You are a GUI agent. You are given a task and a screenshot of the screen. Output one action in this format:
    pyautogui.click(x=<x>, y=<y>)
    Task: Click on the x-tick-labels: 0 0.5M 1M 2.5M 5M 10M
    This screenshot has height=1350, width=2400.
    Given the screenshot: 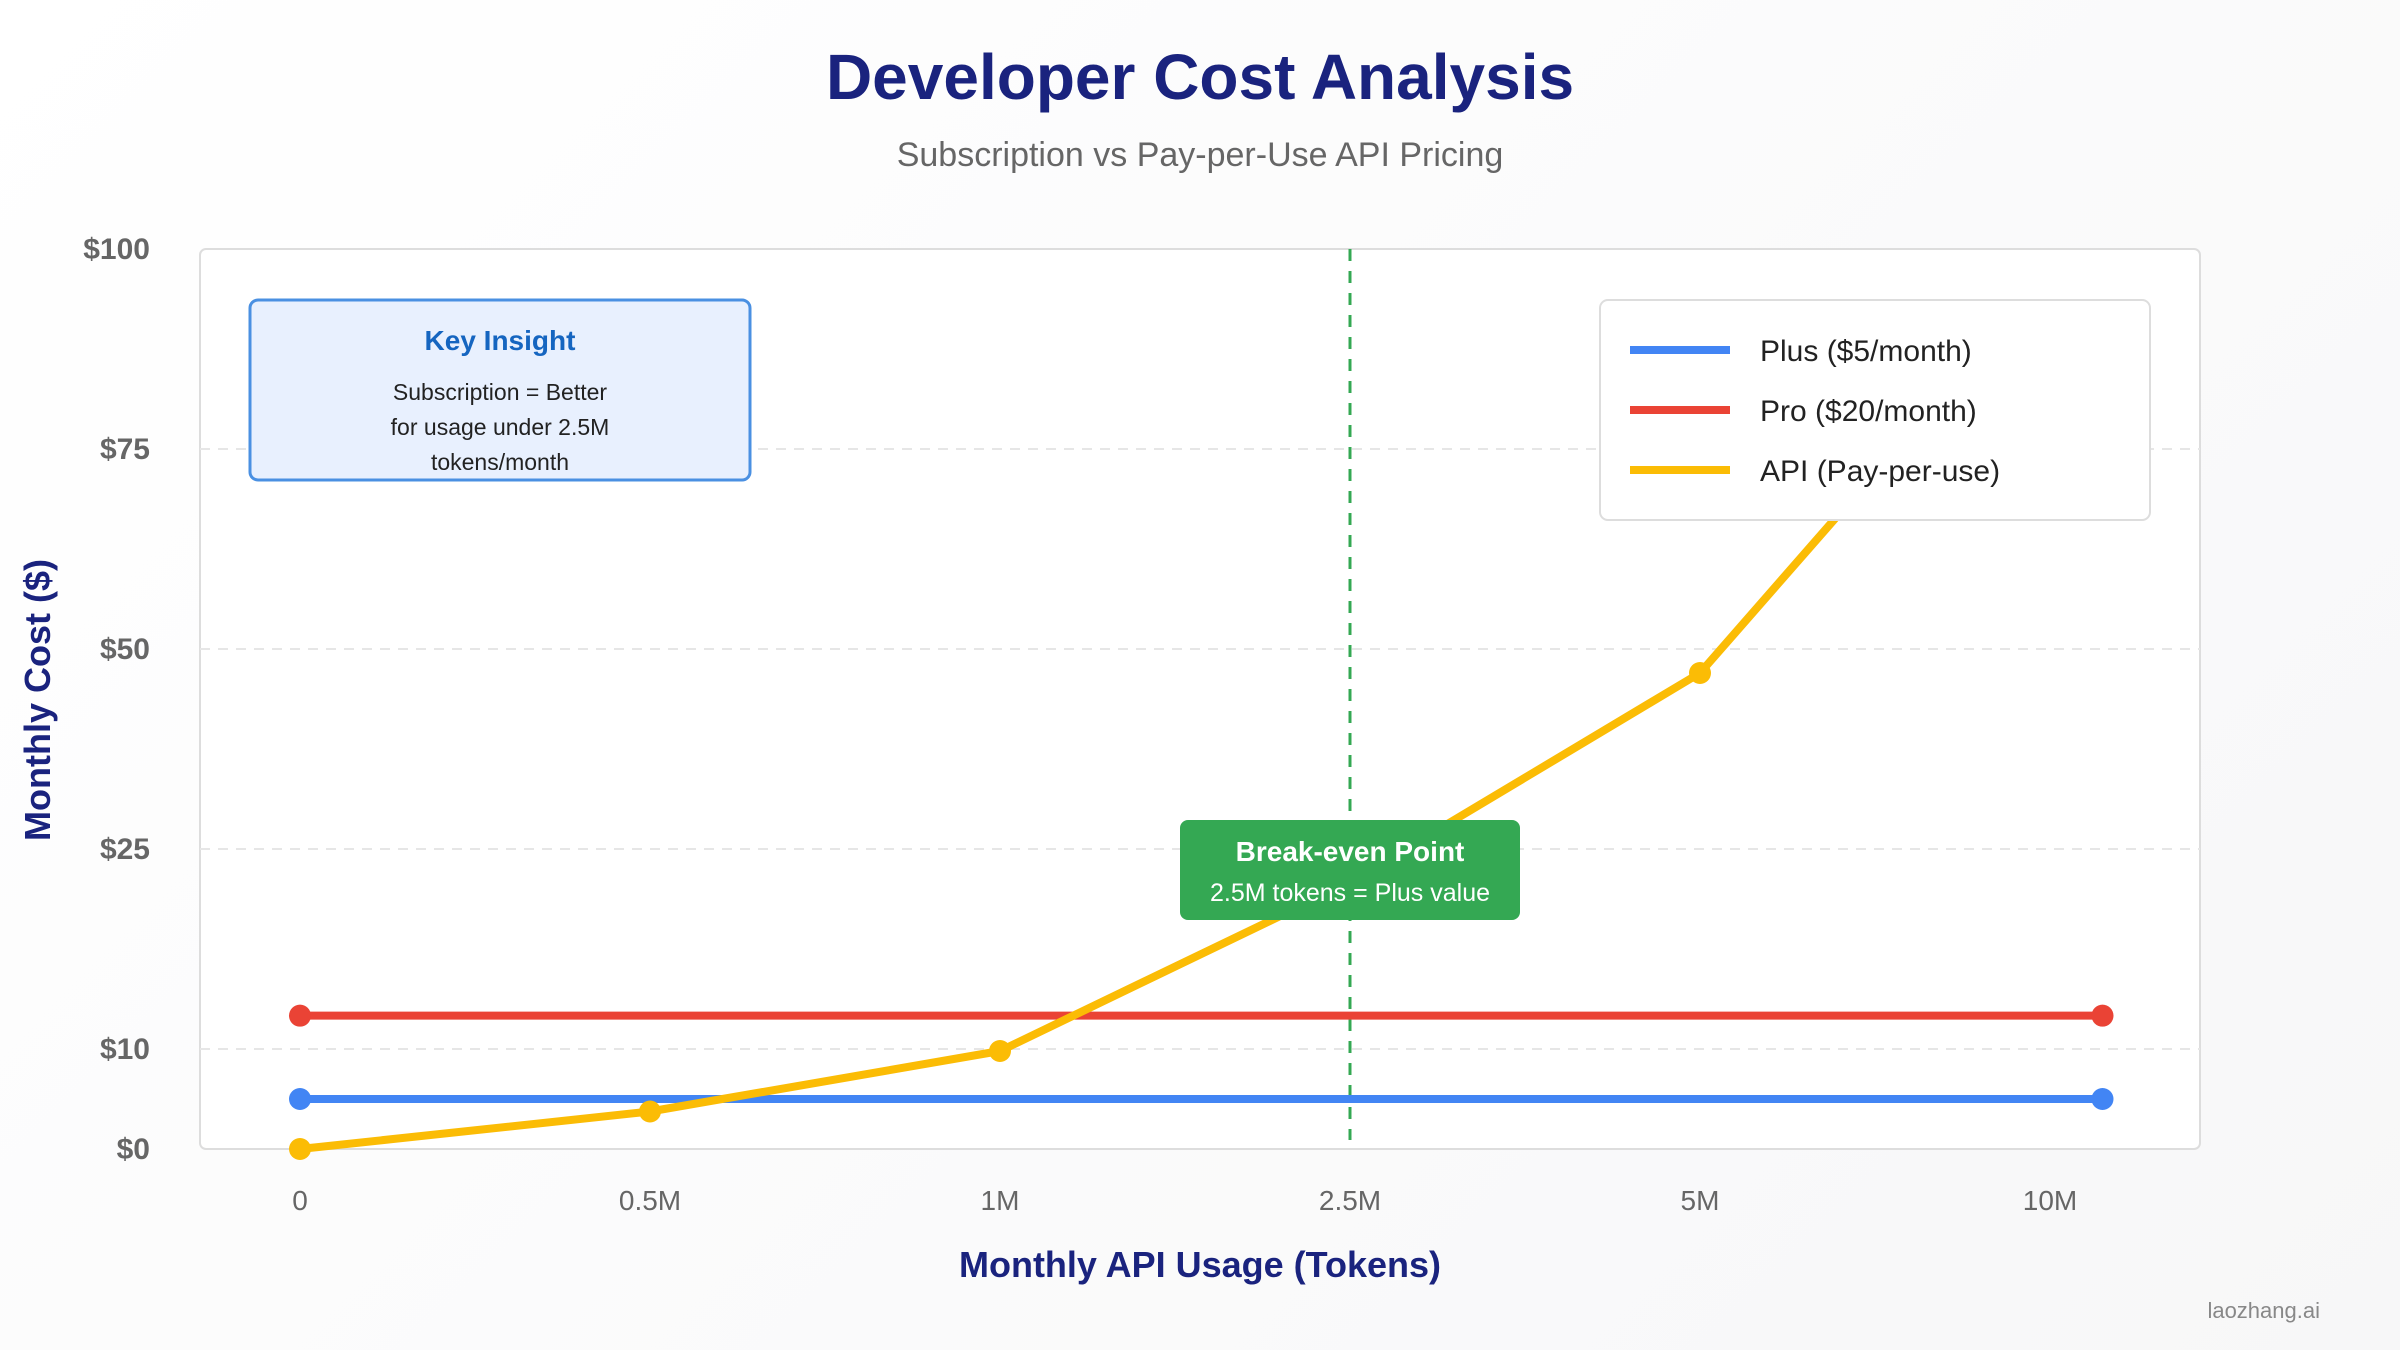 What is the action you would take?
    pyautogui.click(x=1184, y=1200)
    